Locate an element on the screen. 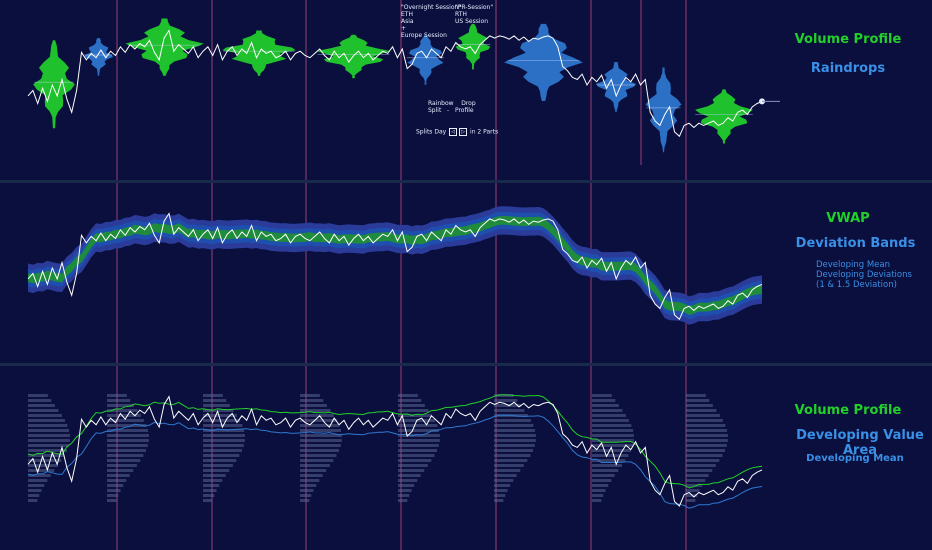 The height and width of the screenshot is (550, 932). session-left-line: ETH is located at coordinates (407, 14).